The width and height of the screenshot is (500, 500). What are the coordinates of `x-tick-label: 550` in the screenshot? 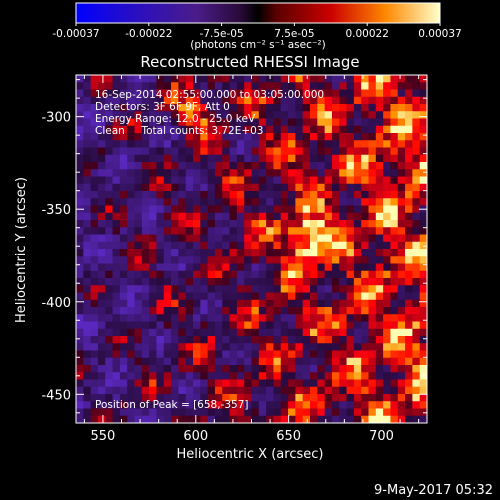 It's located at (103, 436).